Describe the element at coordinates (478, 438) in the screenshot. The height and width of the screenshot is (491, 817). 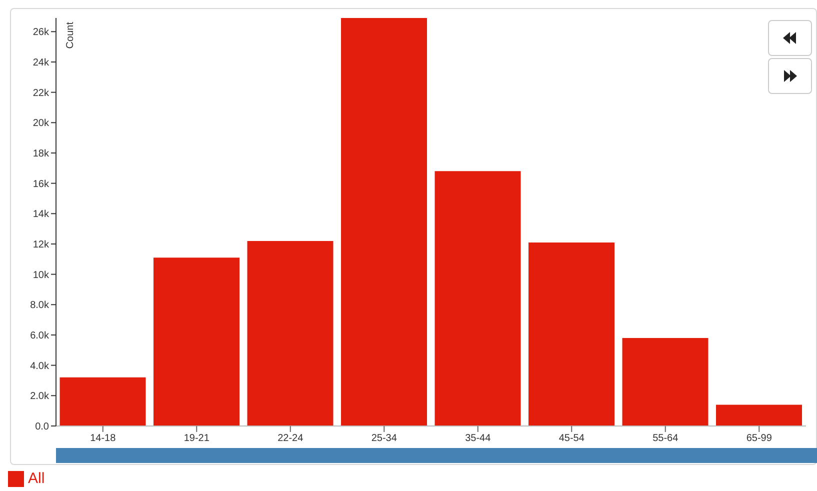
I see `x-tick-label: 35-44` at that location.